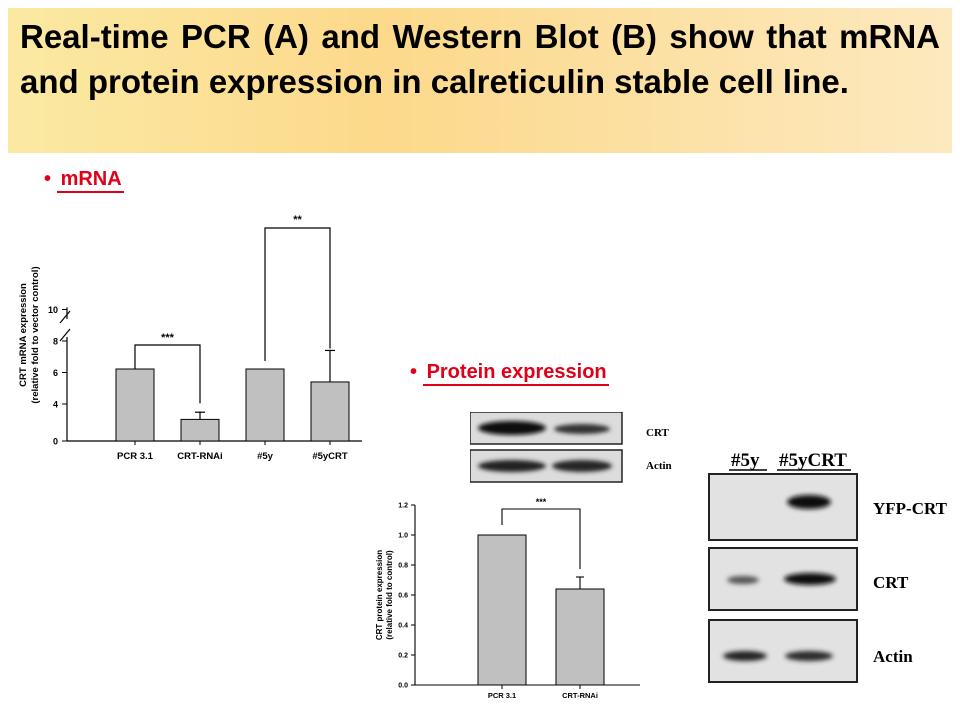  Describe the element at coordinates (330, 456) in the screenshot. I see `x-tick-label: #5yCRT` at that location.